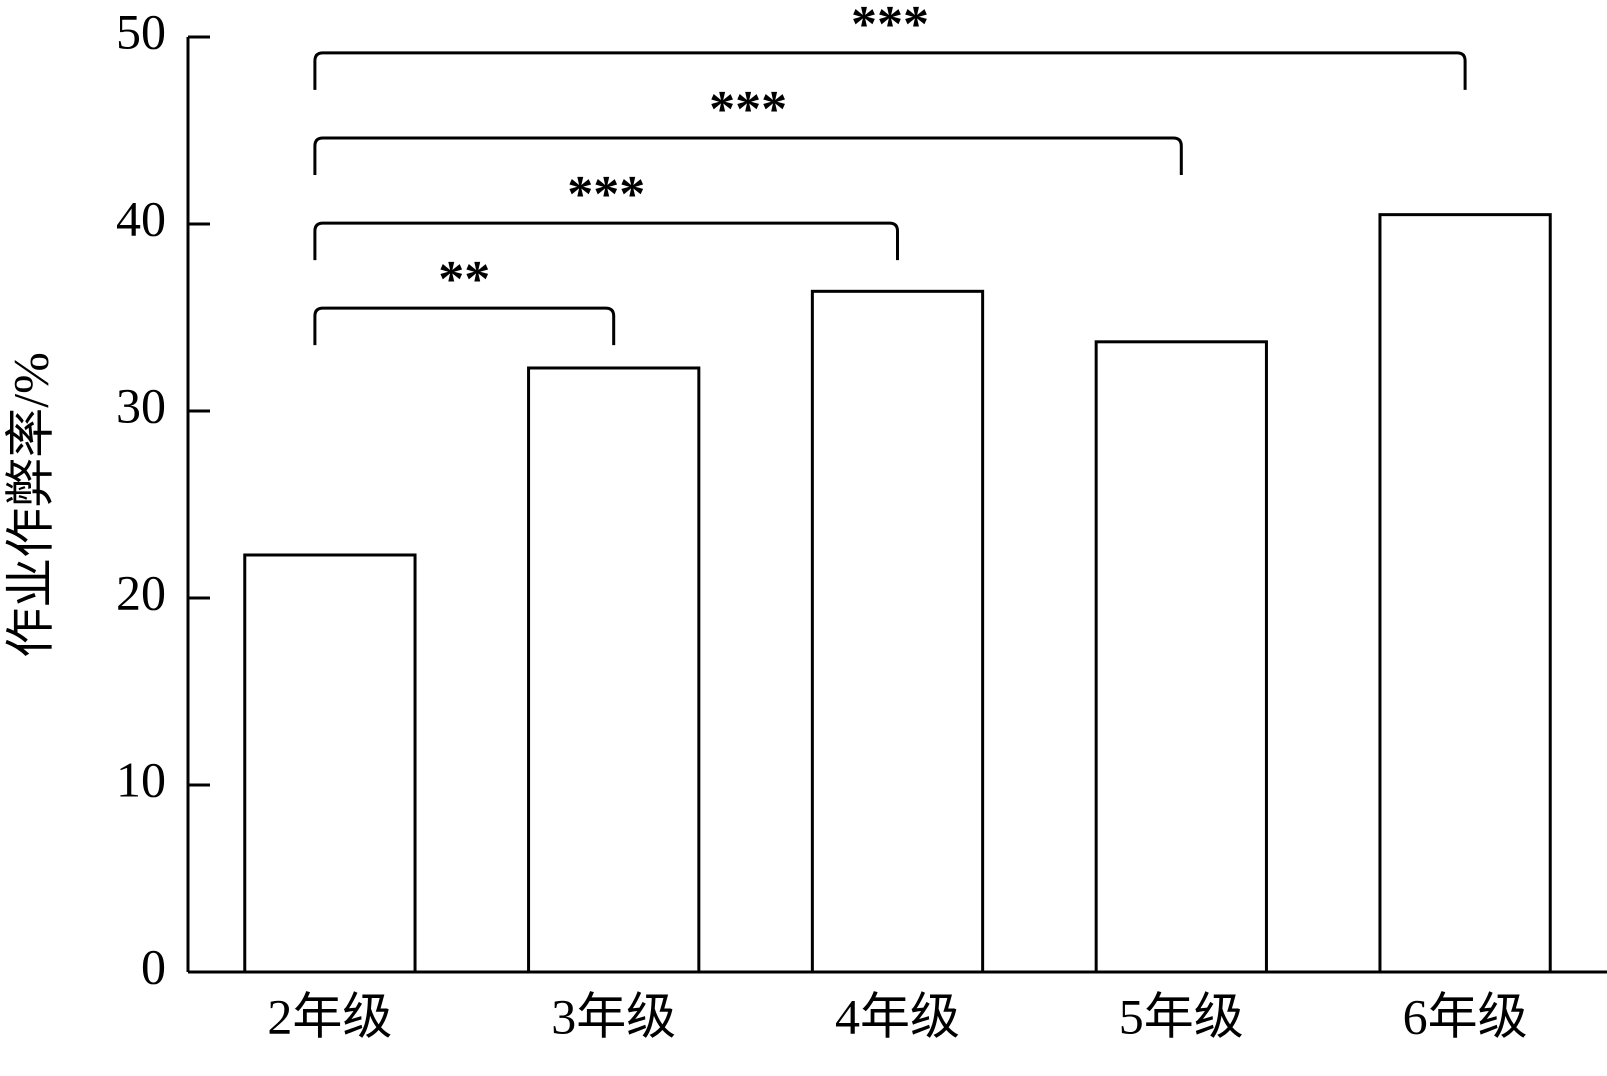 The width and height of the screenshot is (1607, 1076). I want to click on y-tick-label: 0, so click(153, 966).